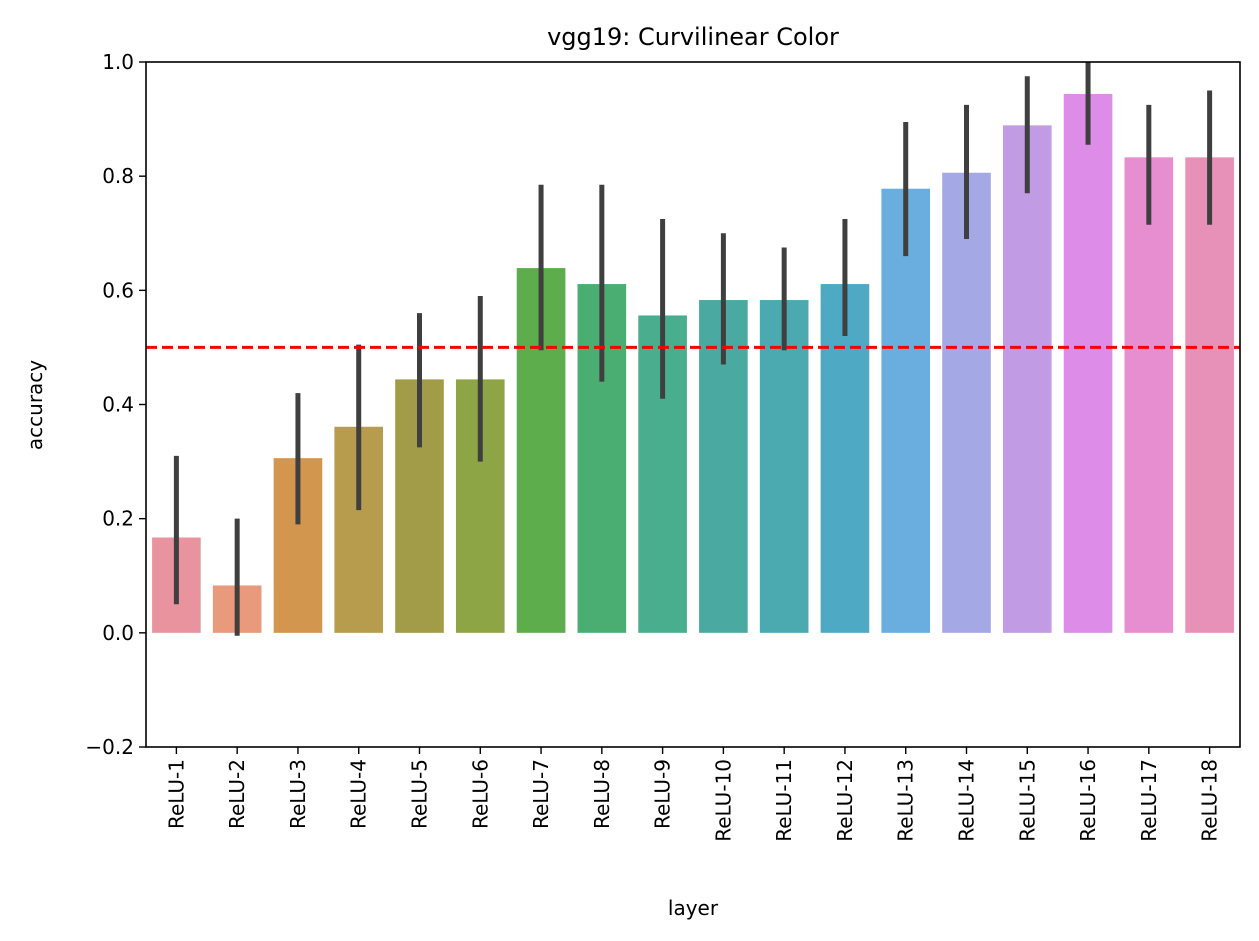 The height and width of the screenshot is (941, 1259). I want to click on x-tick-label-ReLU-13: ReLU-13, so click(906, 800).